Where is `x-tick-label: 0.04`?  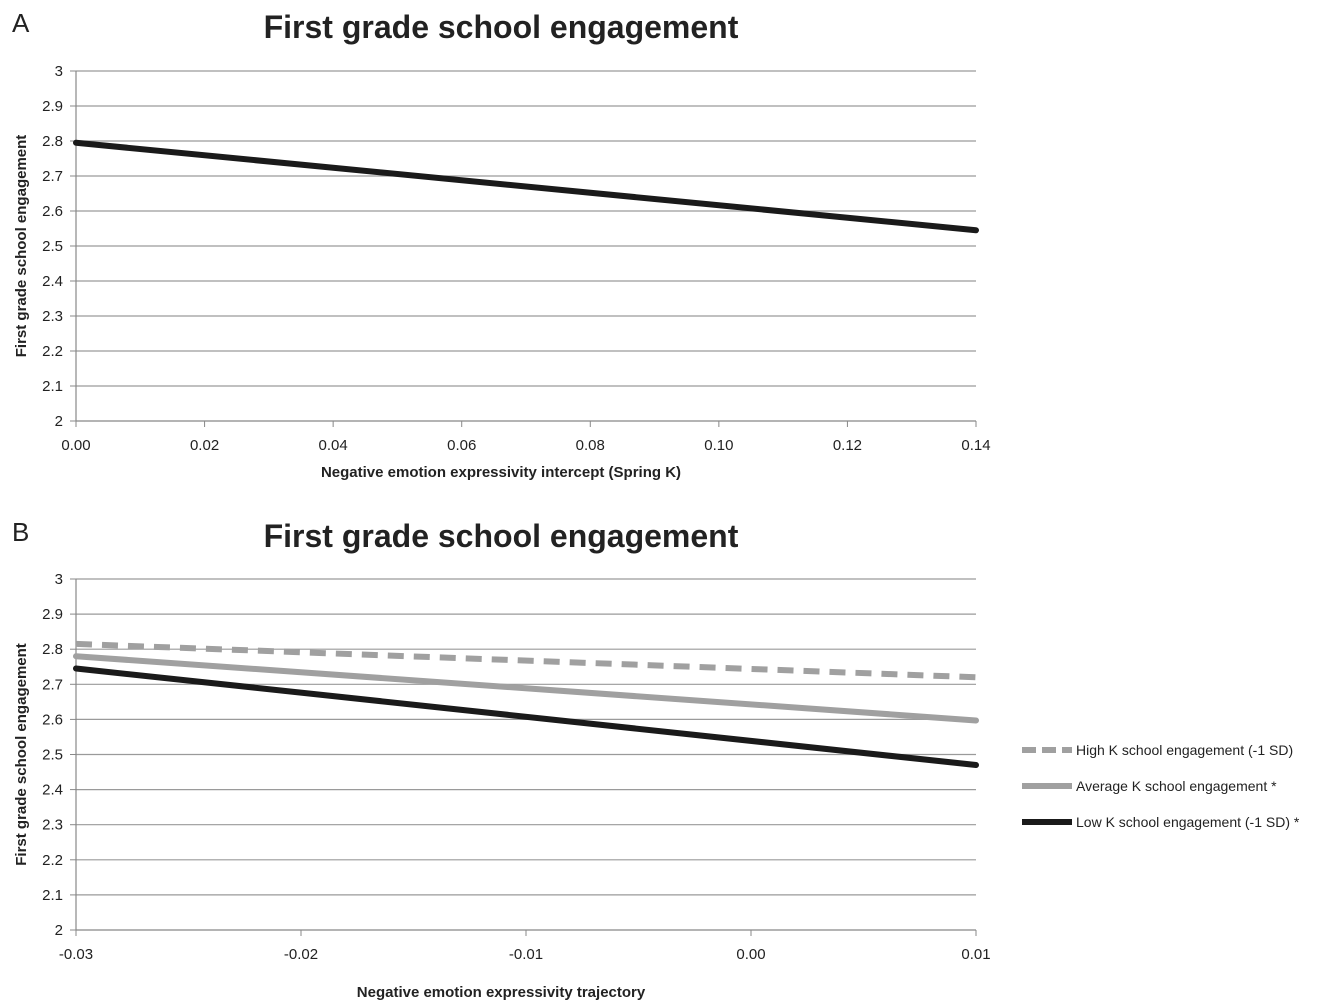 x-tick-label: 0.04 is located at coordinates (333, 445).